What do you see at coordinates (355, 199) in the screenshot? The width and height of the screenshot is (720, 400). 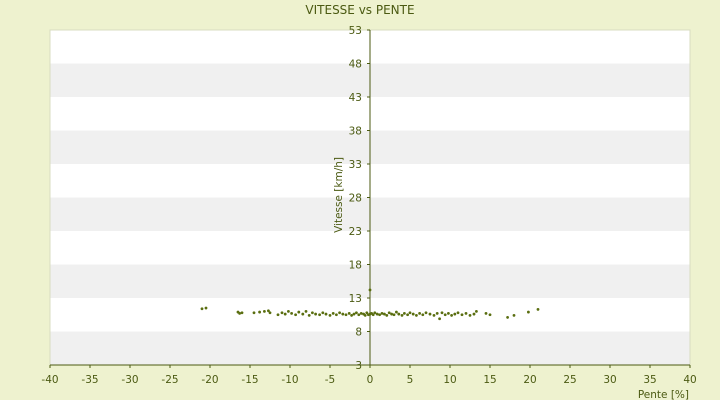 I see `y-tick-label: 28` at bounding box center [355, 199].